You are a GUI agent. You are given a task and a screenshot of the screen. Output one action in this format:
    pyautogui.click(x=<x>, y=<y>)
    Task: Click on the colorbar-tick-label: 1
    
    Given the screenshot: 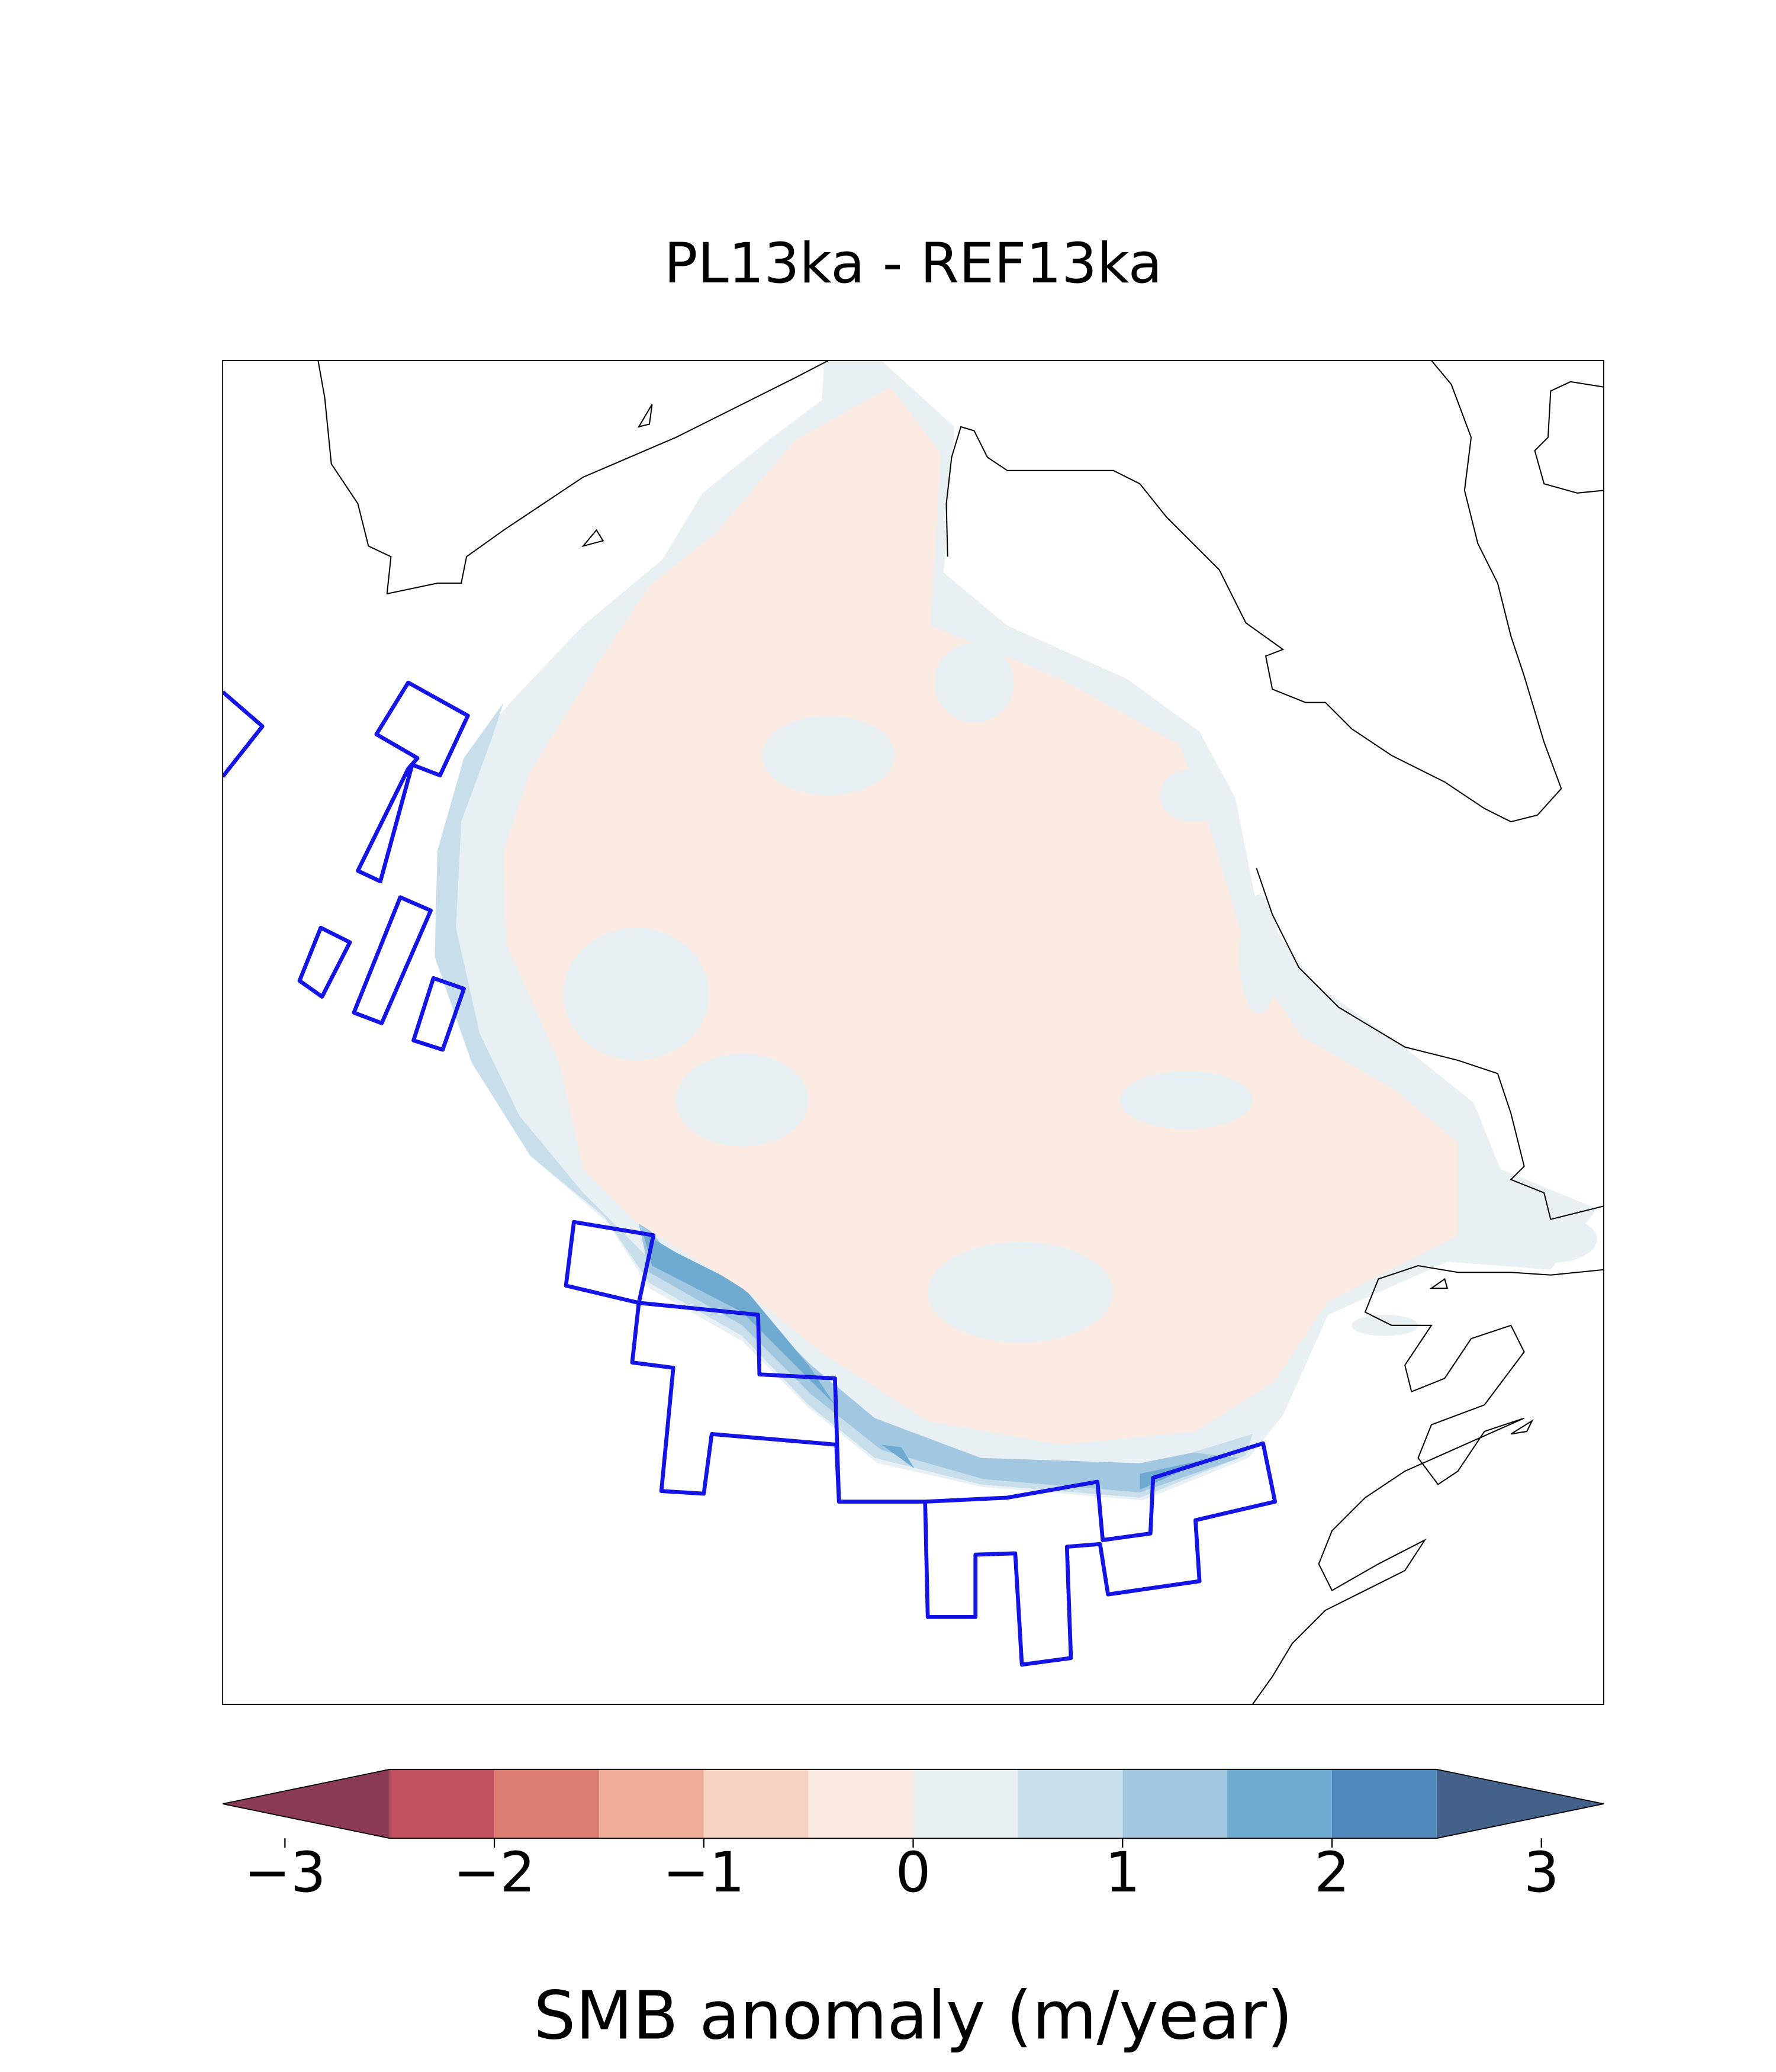 What is the action you would take?
    pyautogui.click(x=1122, y=1873)
    